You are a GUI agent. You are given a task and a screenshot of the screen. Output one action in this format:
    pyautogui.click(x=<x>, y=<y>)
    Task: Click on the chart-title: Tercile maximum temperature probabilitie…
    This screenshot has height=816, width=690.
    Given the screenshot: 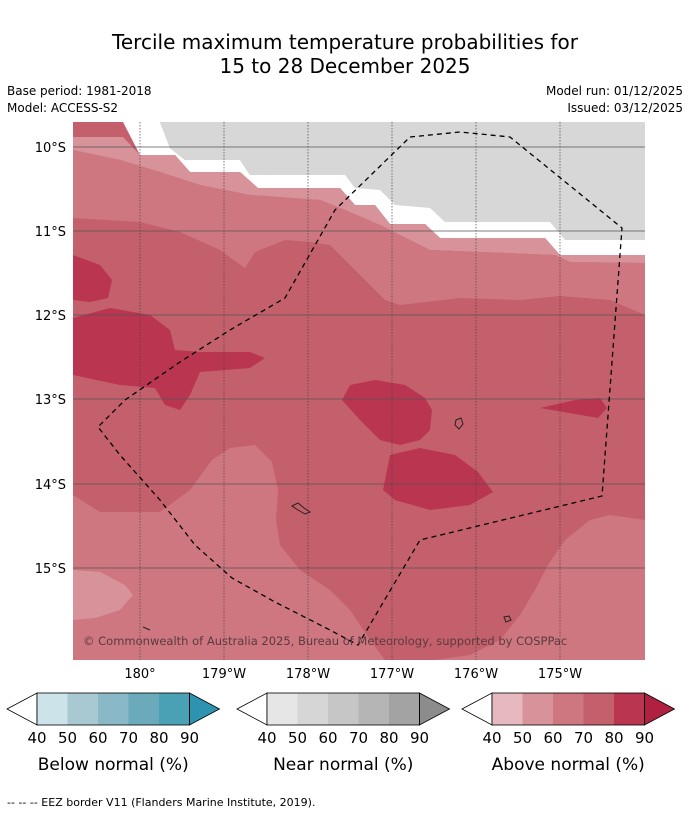 What is the action you would take?
    pyautogui.click(x=345, y=54)
    